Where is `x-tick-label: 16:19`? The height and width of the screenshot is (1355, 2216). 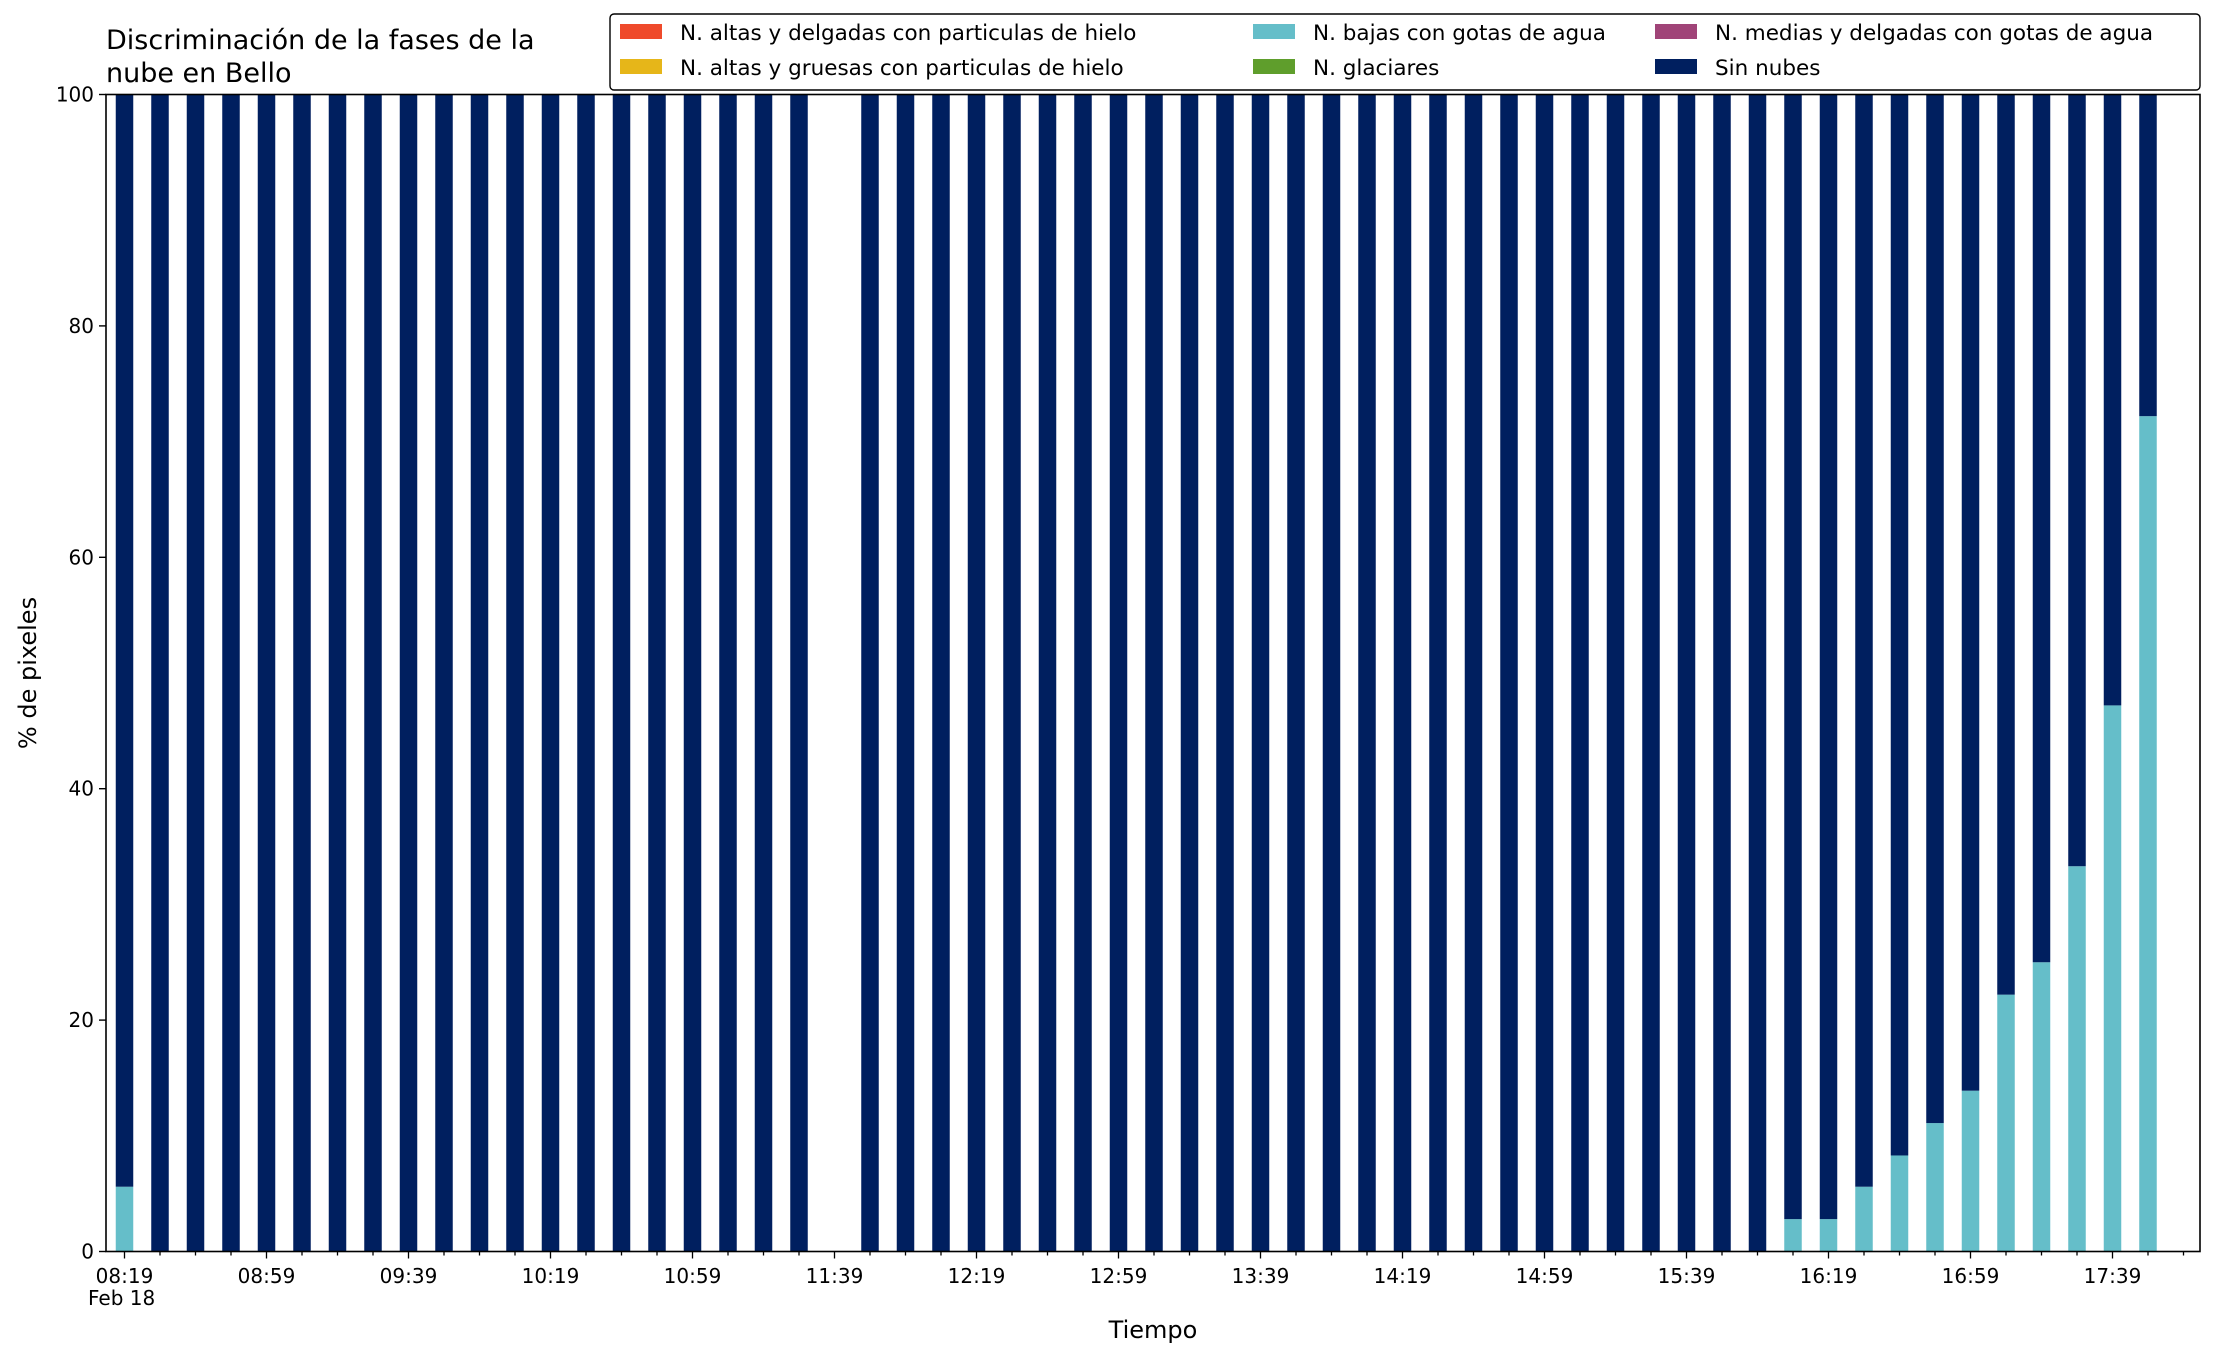
x-tick-label: 16:19 is located at coordinates (1829, 1276).